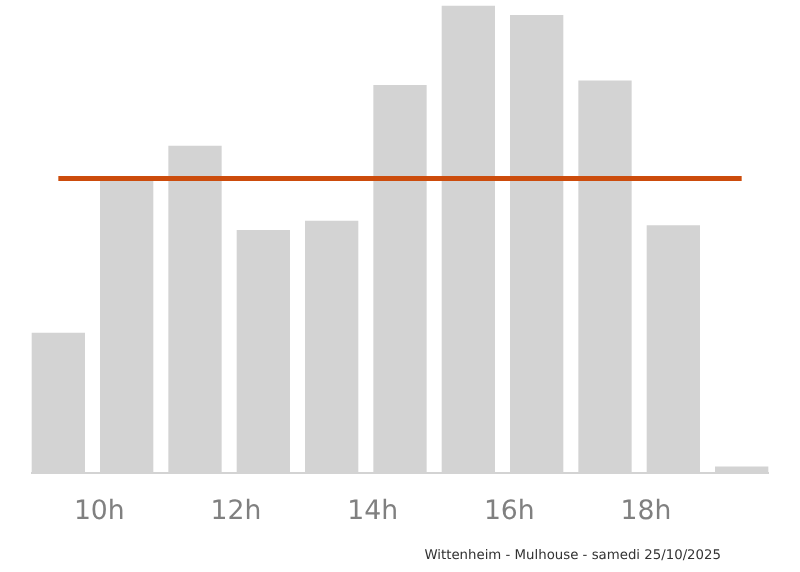 This screenshot has width=800, height=572. Describe the element at coordinates (509, 512) in the screenshot. I see `x-tick-label: 16h` at that location.